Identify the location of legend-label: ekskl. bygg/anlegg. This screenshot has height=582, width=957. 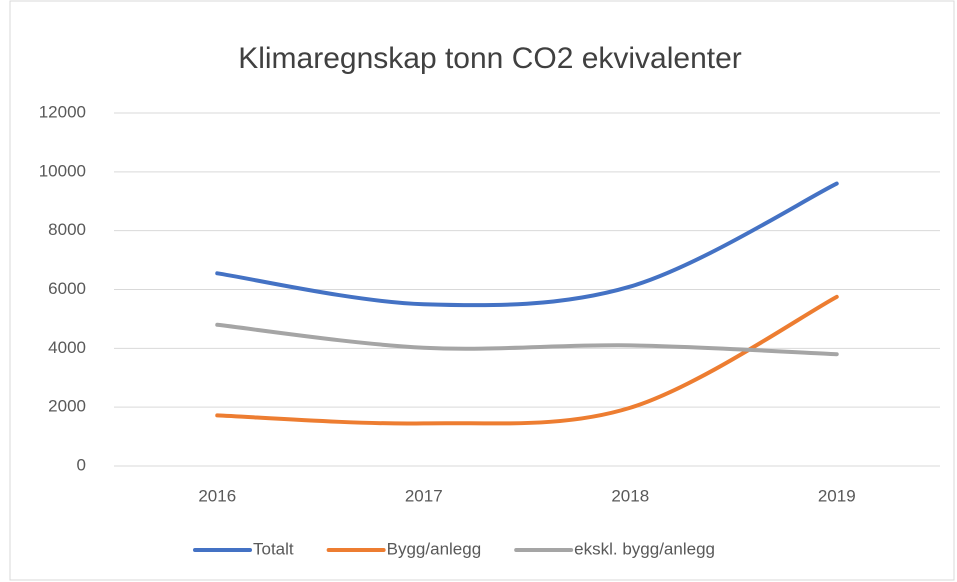
(644, 548).